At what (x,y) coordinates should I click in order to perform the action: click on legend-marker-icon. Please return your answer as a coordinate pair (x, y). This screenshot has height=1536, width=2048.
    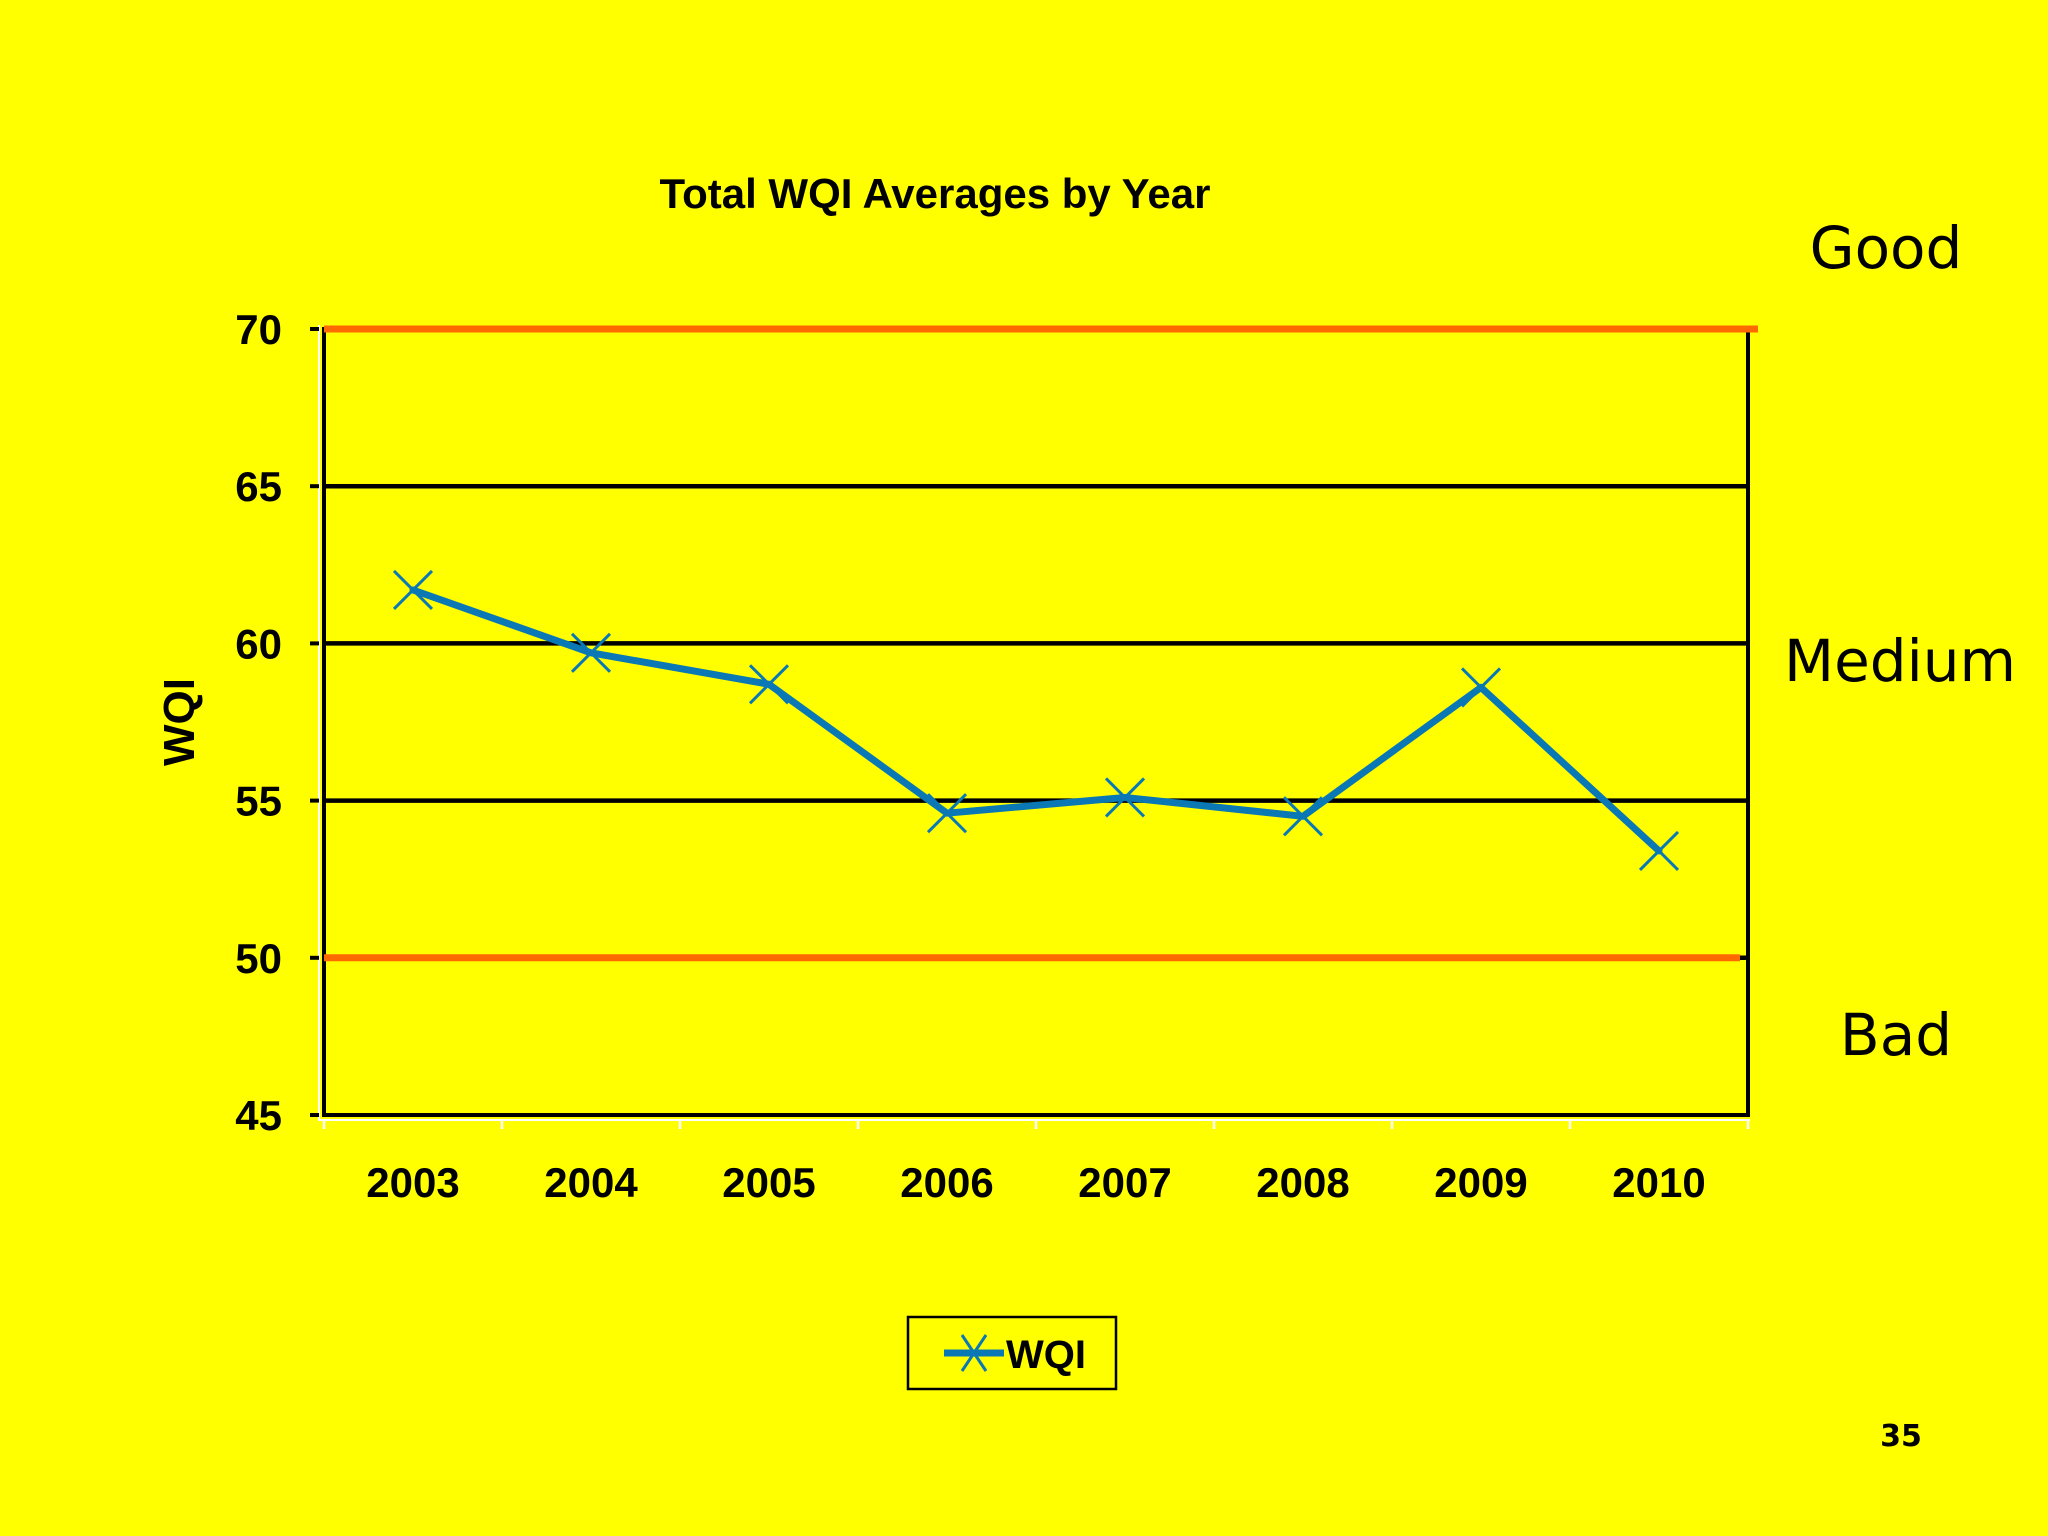
    Looking at the image, I should click on (974, 1353).